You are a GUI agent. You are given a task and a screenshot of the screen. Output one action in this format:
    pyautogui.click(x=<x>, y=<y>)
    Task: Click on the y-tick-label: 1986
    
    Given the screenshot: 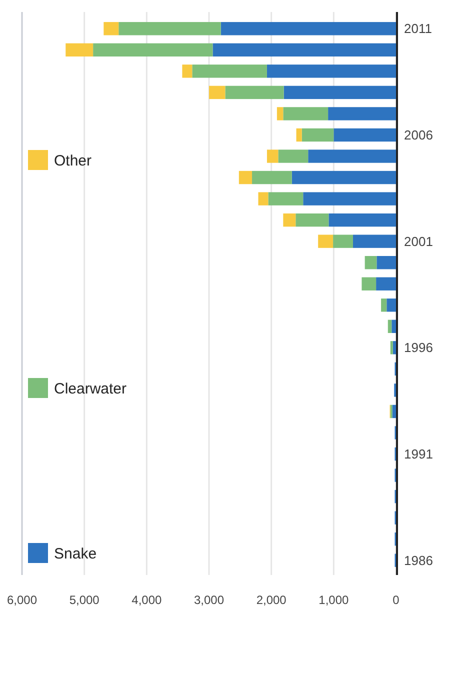 What is the action you would take?
    pyautogui.click(x=418, y=560)
    